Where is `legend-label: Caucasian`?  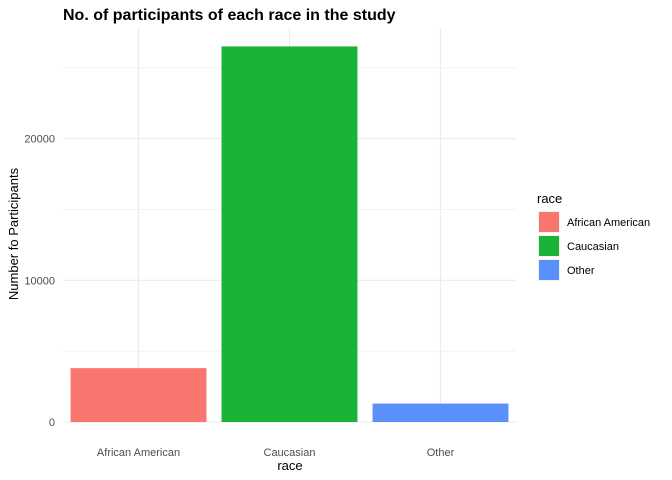 legend-label: Caucasian is located at coordinates (593, 247).